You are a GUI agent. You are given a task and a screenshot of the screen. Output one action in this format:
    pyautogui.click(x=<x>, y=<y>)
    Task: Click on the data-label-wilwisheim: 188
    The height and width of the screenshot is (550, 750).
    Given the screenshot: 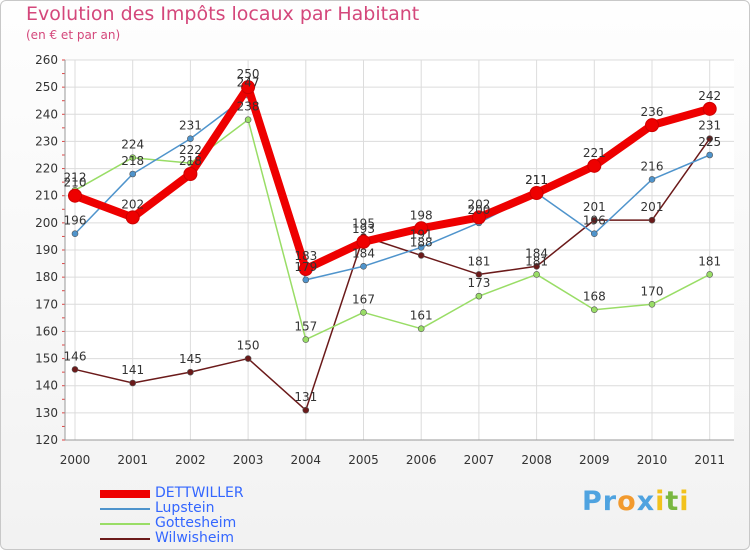 What is the action you would take?
    pyautogui.click(x=421, y=242)
    